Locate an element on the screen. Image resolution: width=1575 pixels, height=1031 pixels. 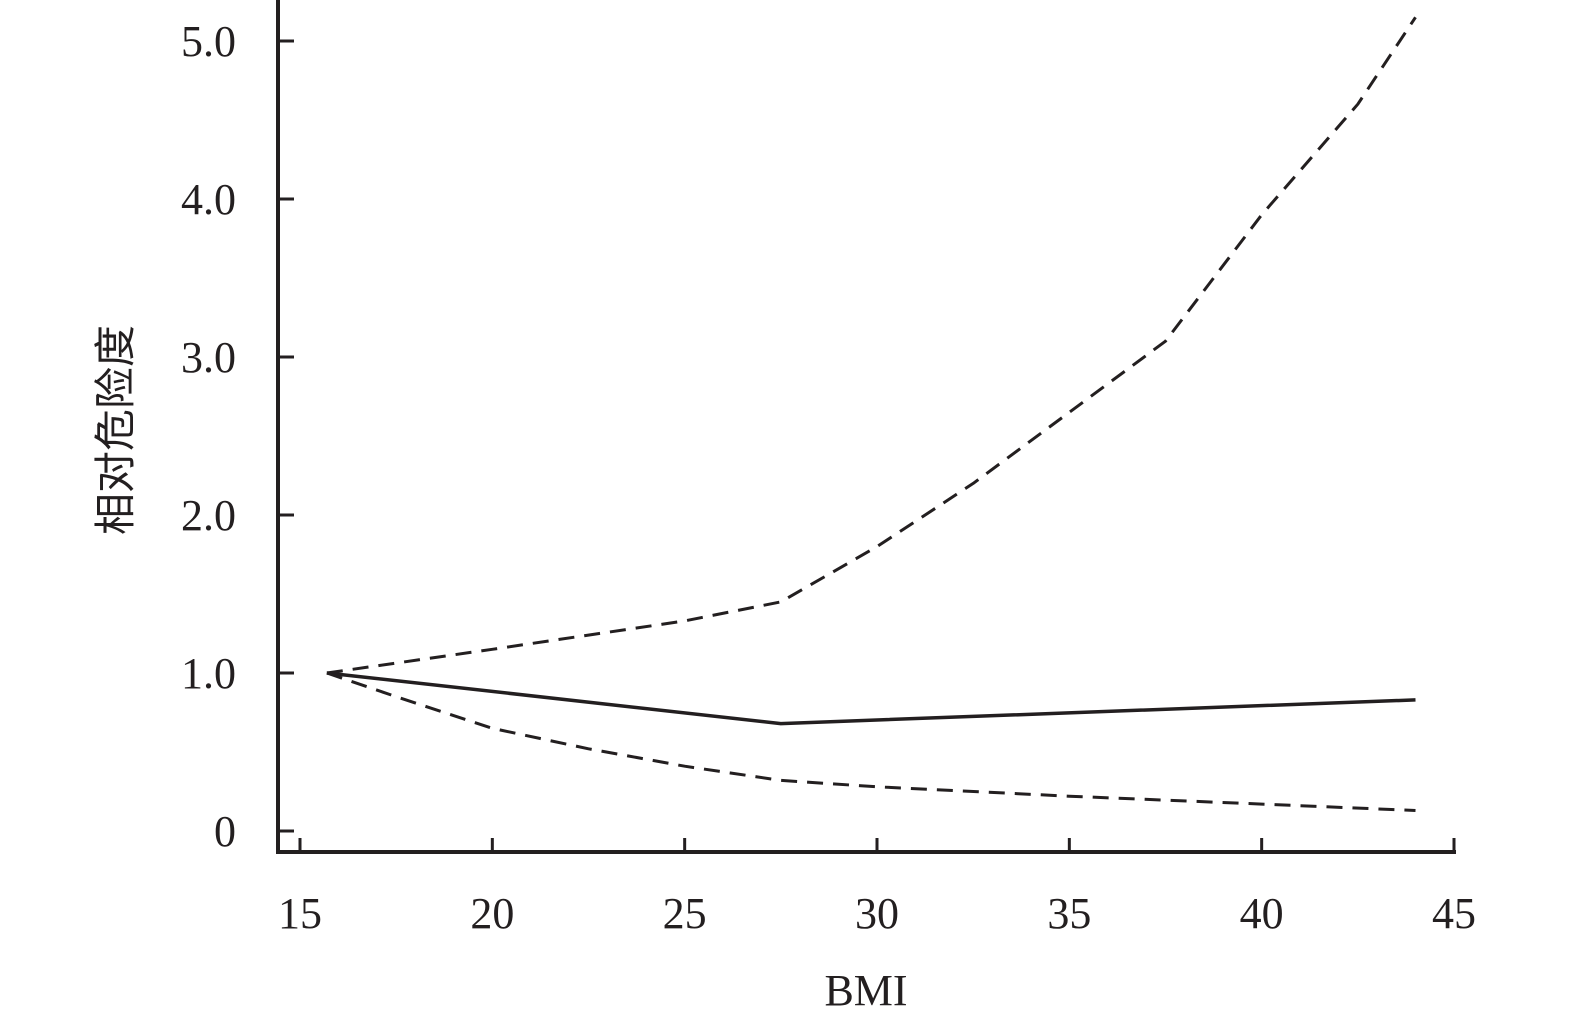
y-tick-label: 0 is located at coordinates (225, 831).